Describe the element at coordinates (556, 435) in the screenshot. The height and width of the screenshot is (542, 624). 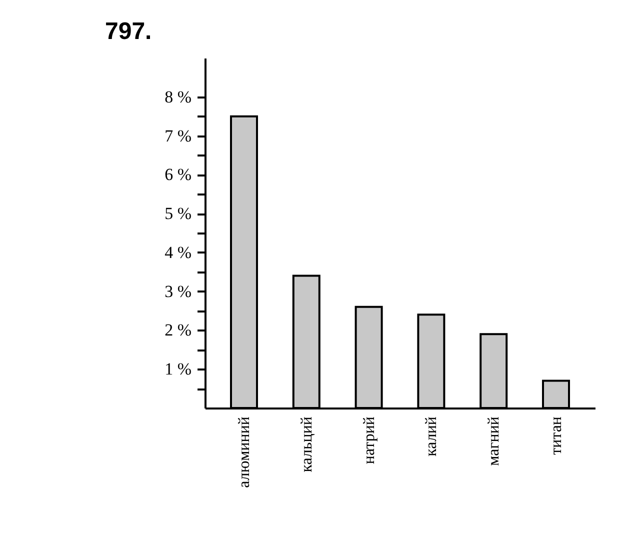
I see `x-tick-label: титан` at that location.